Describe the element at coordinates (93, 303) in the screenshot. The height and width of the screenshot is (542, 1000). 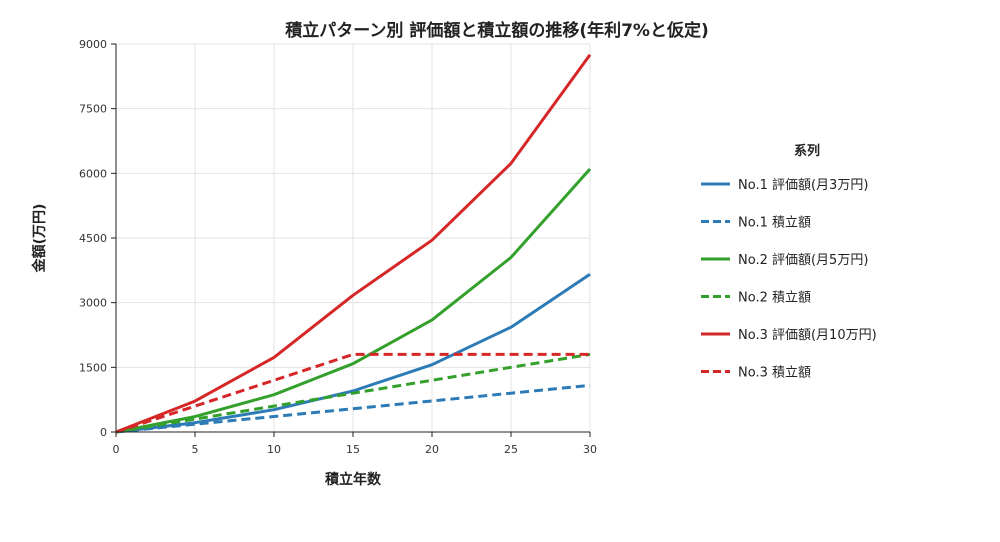
I see `y-tick-label: 3000` at that location.